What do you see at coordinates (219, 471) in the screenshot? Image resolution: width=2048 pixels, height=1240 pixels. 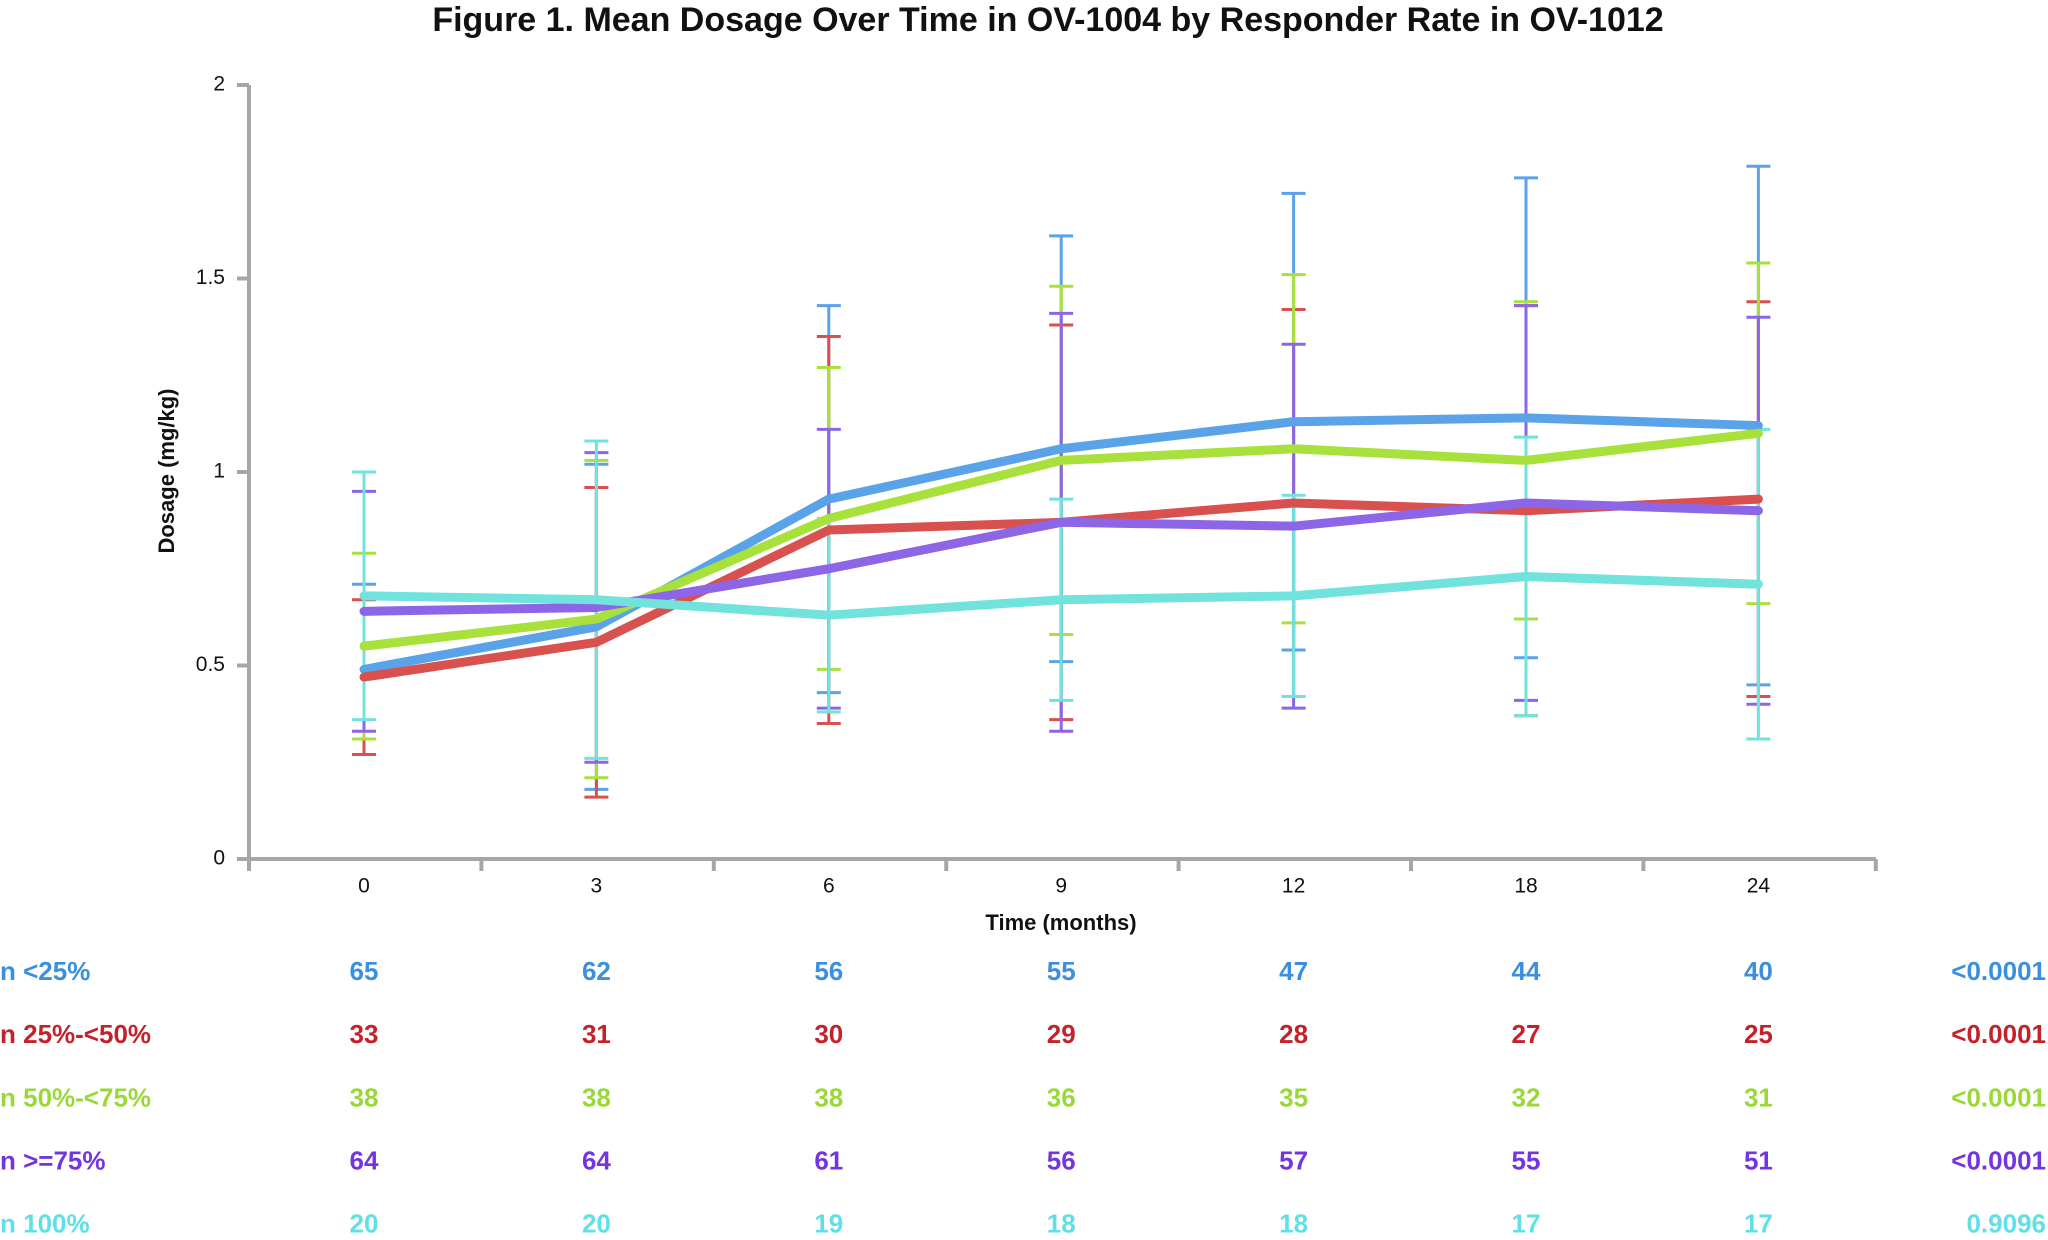 I see `y-tick-label: 1` at bounding box center [219, 471].